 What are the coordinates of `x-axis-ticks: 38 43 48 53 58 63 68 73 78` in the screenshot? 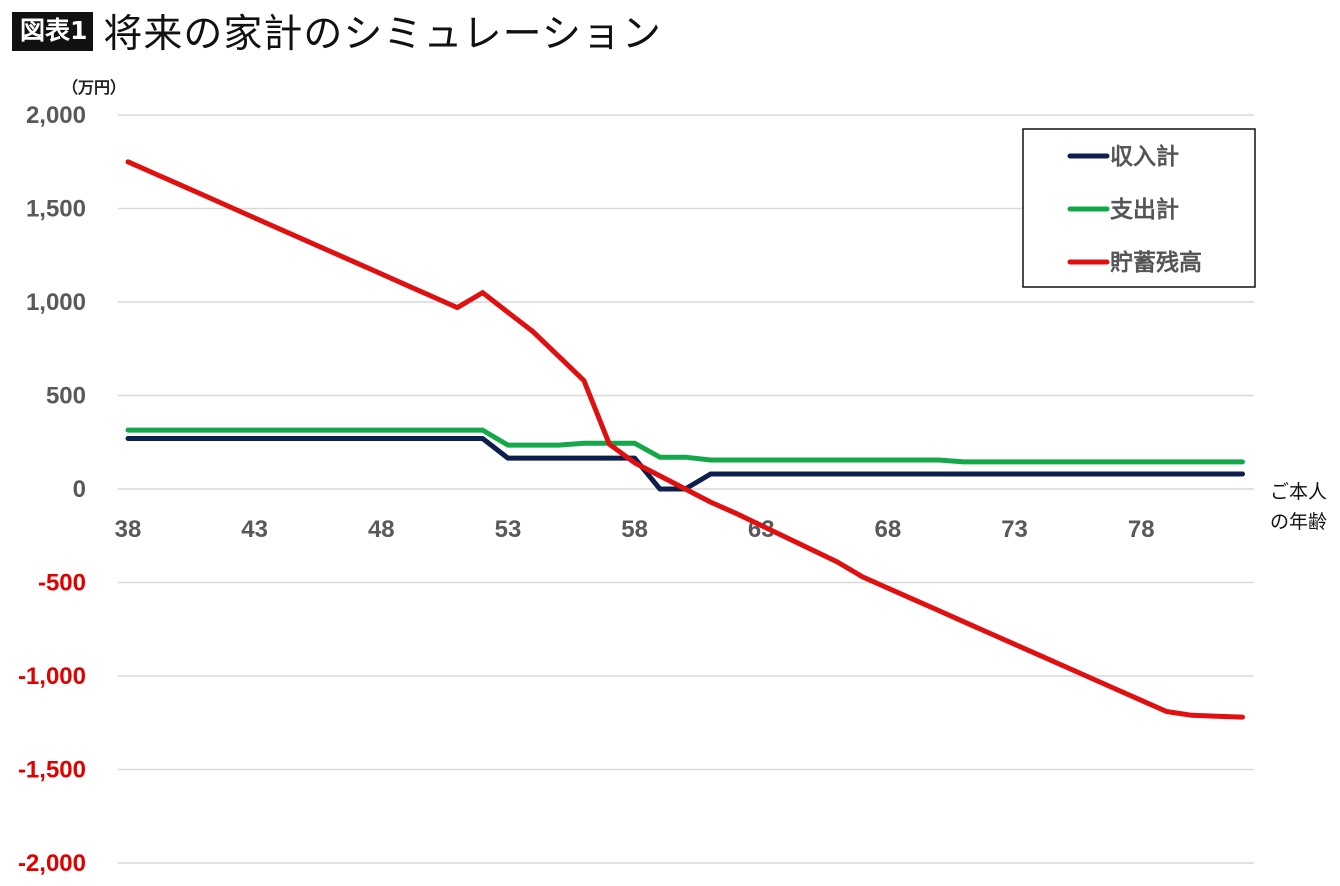 It's located at (635, 529).